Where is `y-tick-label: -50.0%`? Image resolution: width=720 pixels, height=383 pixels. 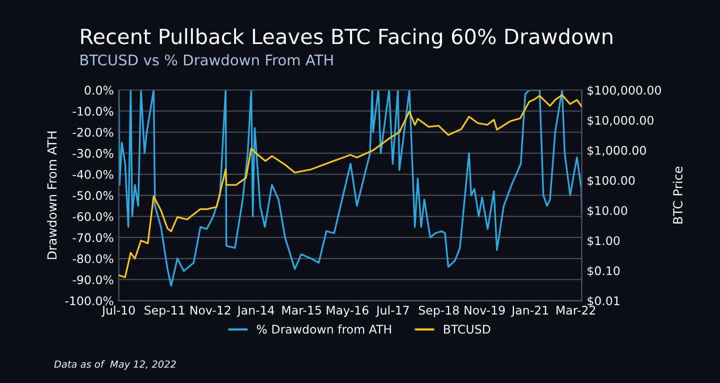
y-tick-label: -50.0% is located at coordinates (93, 195).